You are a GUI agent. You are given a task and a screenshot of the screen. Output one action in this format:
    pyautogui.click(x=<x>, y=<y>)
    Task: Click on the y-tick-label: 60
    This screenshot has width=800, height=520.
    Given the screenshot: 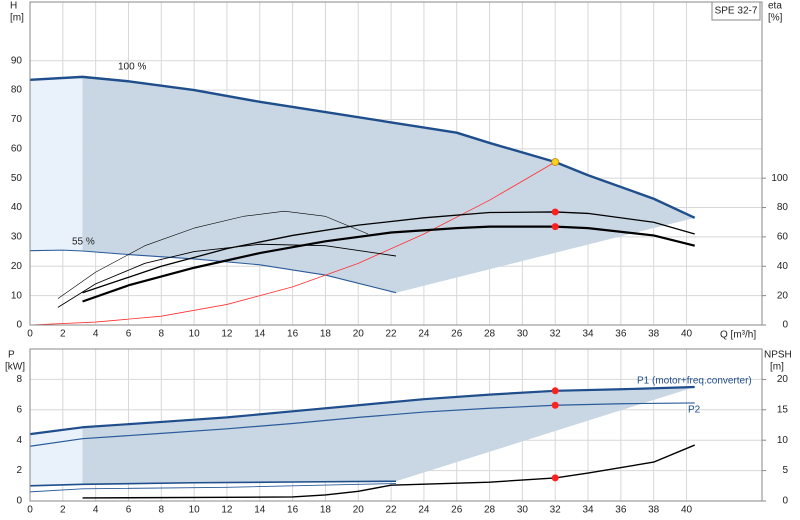 What is the action you would take?
    pyautogui.click(x=17, y=148)
    